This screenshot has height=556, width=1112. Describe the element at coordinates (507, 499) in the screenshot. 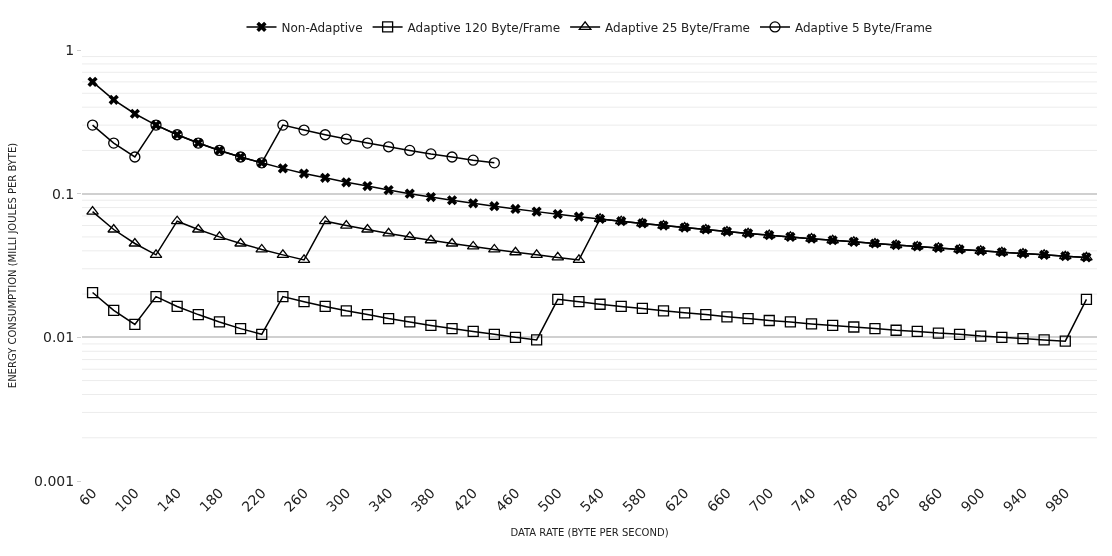

I see `x-tick-label: 460` at that location.